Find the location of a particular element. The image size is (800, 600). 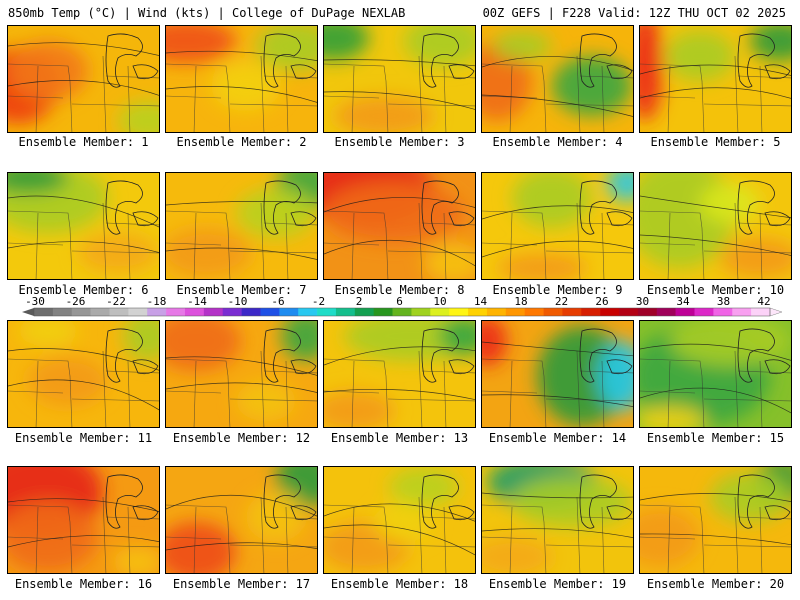

ensemble-member-label: Ensemble Member: 15 is located at coordinates (715, 438).